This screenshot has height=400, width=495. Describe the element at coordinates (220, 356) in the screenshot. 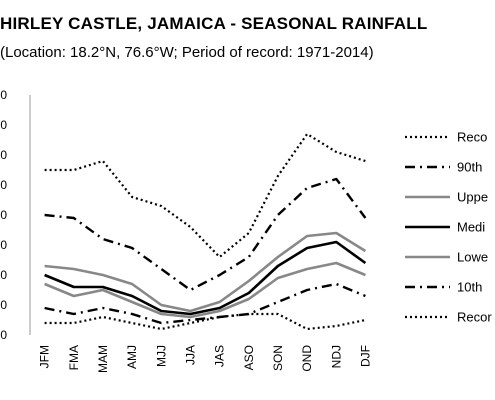

I see `x-tick-label: JAS` at that location.